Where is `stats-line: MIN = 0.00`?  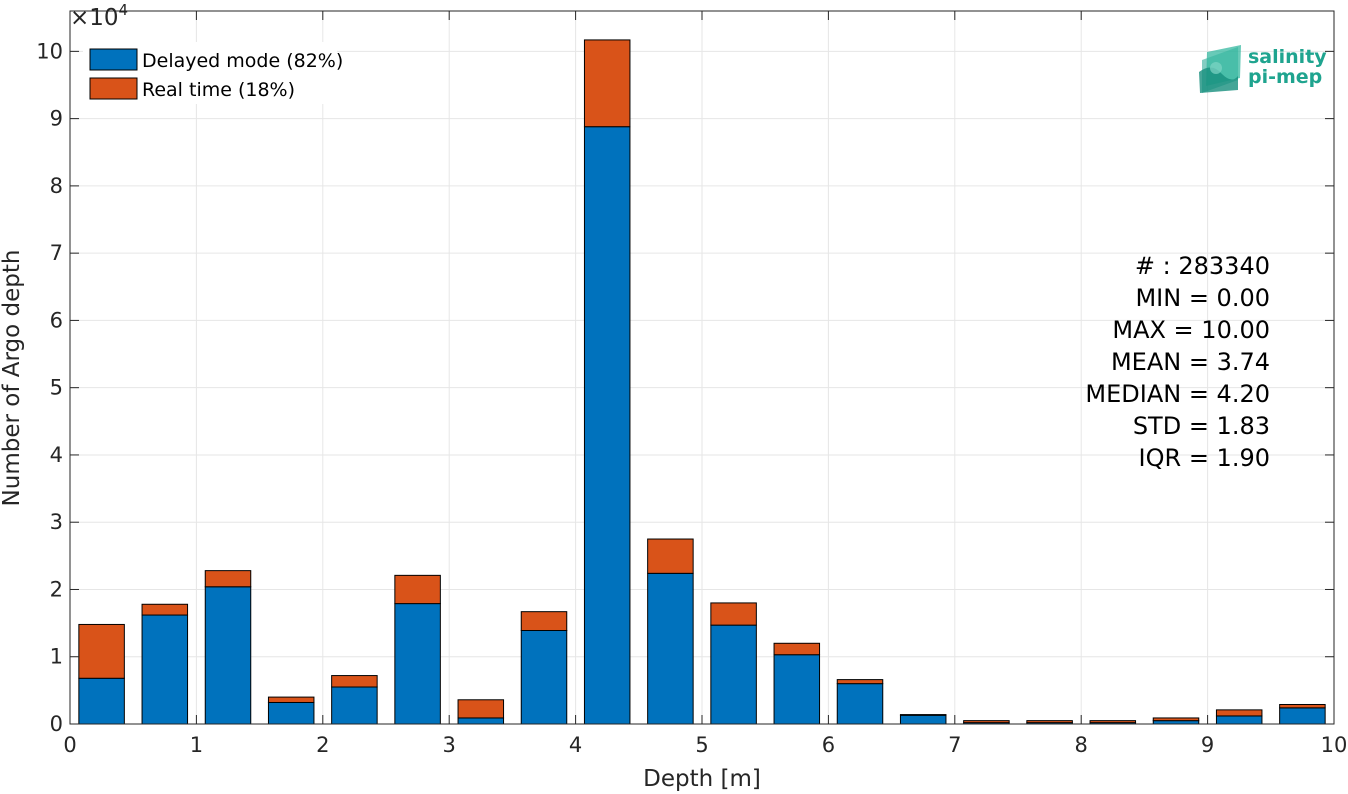 stats-line: MIN = 0.00 is located at coordinates (1202, 298).